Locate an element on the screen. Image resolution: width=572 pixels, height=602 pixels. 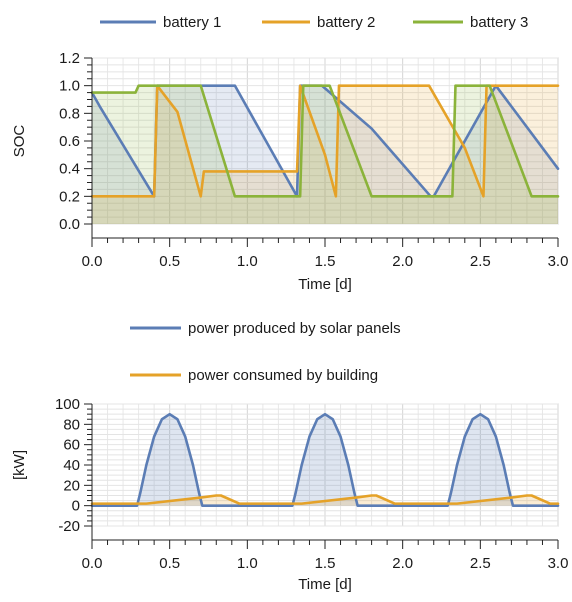
legend-label: battery 3 is located at coordinates (499, 22).